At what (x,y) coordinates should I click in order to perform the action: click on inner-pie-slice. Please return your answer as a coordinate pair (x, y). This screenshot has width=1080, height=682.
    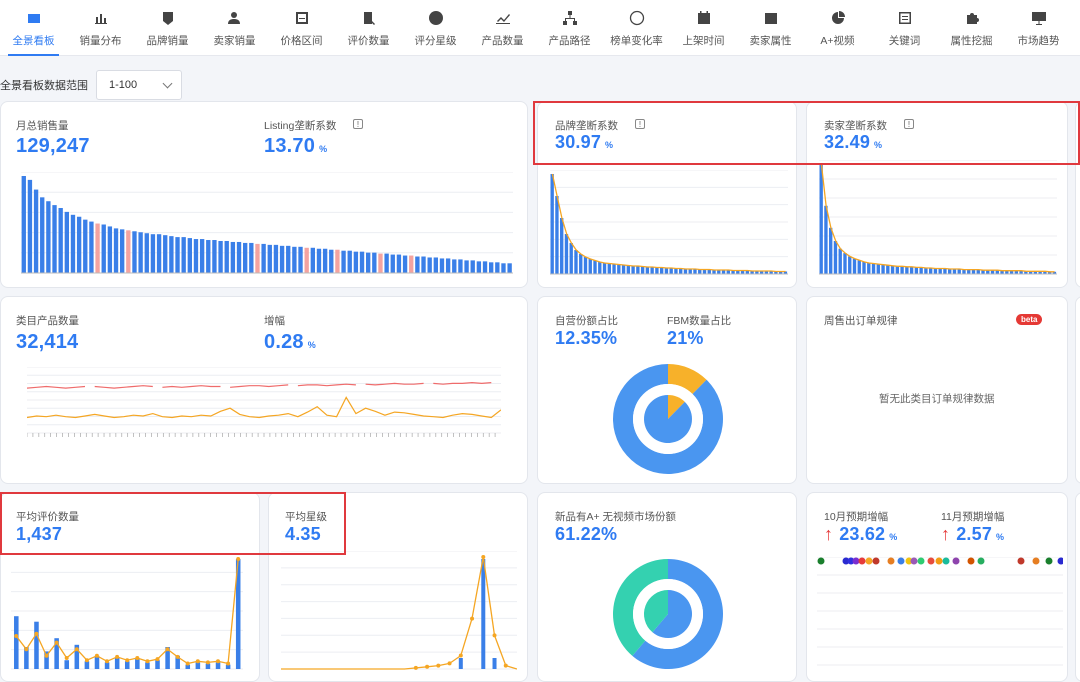
    Looking at the image, I should click on (668, 419).